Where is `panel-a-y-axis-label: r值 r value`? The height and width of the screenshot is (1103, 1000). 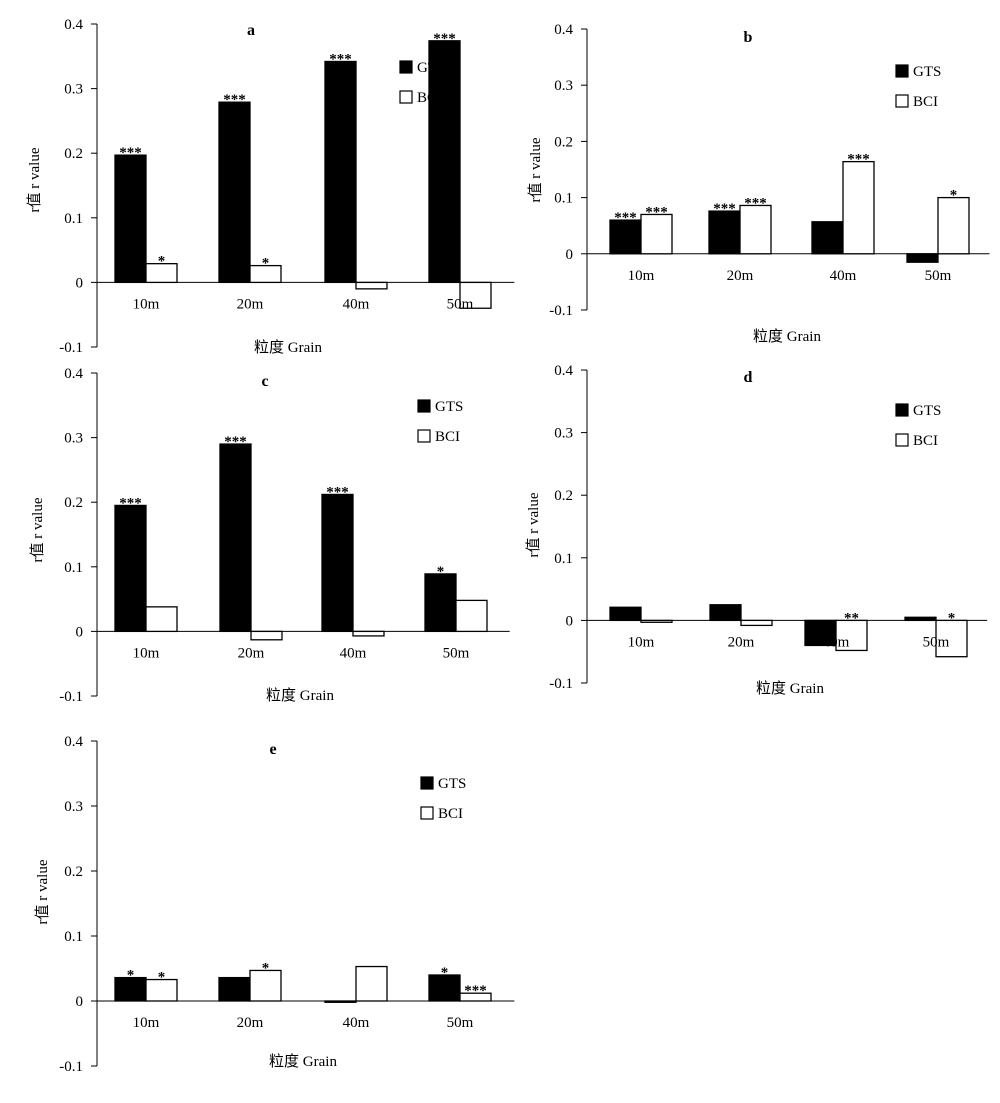 panel-a-y-axis-label: r值 r value is located at coordinates (34, 179).